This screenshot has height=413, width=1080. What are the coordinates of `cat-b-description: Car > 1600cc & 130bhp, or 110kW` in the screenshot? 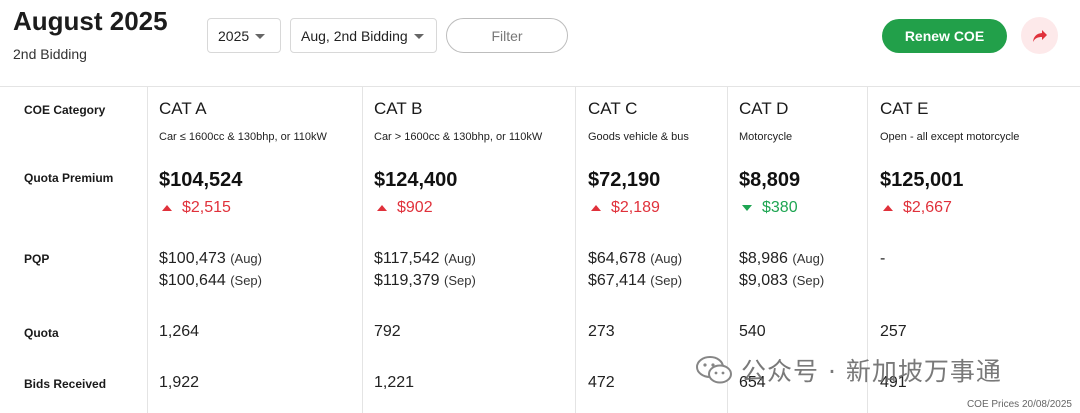 It's located at (458, 137).